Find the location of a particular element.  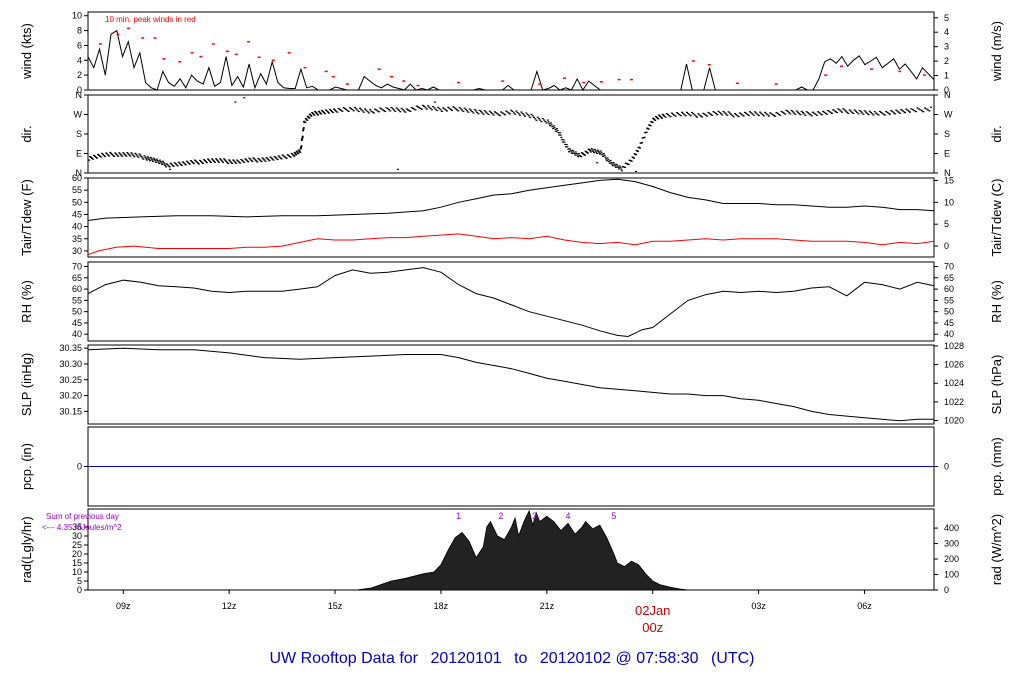

dir-outlier-point is located at coordinates (597, 163).